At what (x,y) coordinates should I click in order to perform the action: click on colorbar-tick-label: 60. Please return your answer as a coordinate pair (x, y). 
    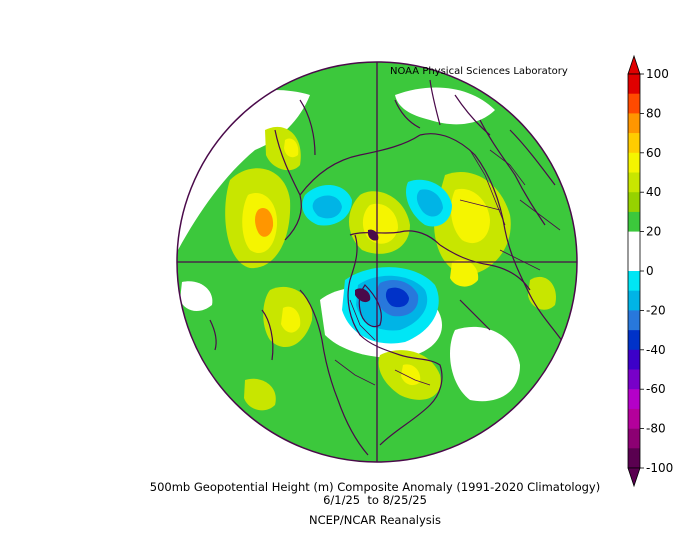
    Looking at the image, I should click on (653, 153).